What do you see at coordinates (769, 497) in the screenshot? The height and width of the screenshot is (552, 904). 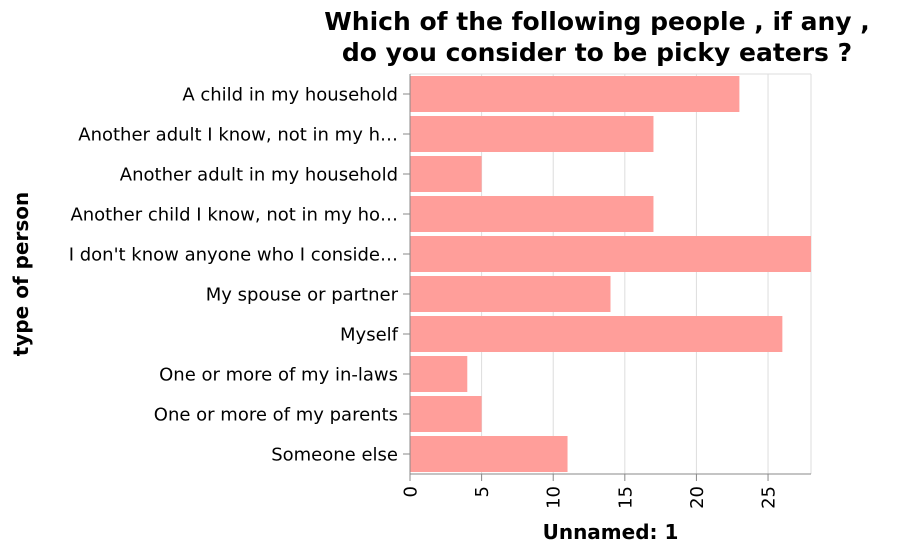 I see `x-tick-label: 25` at bounding box center [769, 497].